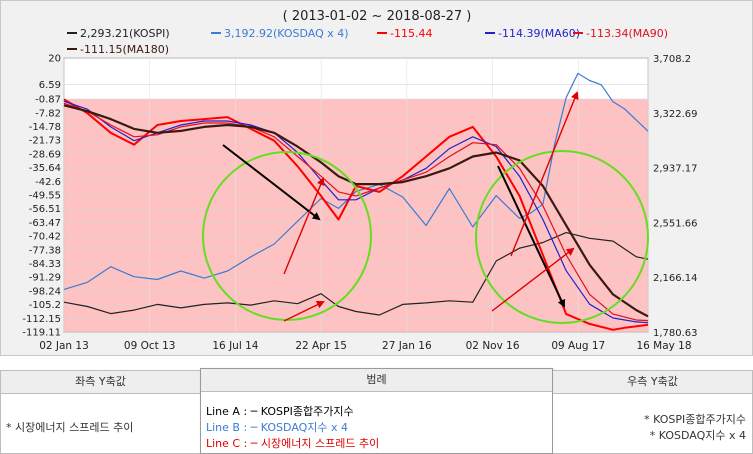  What do you see at coordinates (675, 169) in the screenshot?
I see `y-right-tick-label: 2,937.17` at bounding box center [675, 169].